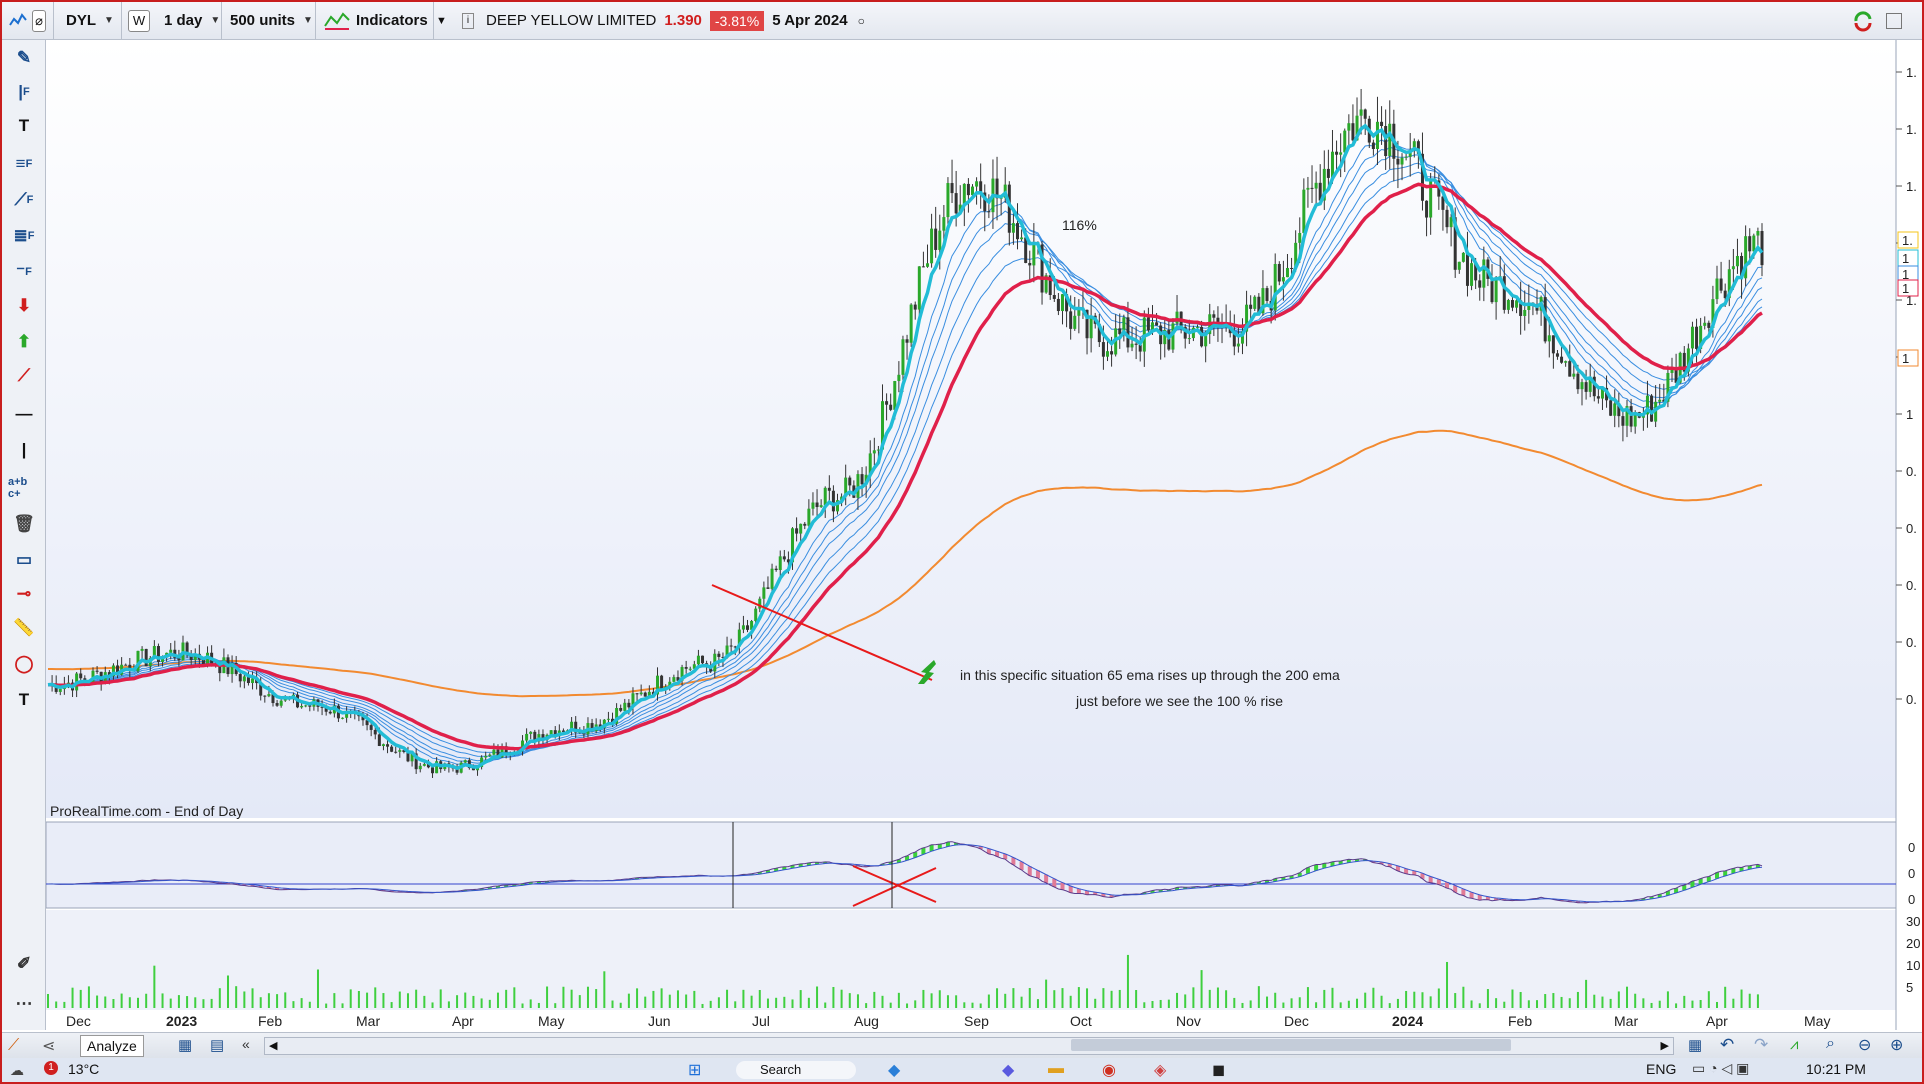 The image size is (1924, 1084). What do you see at coordinates (24, 963) in the screenshot?
I see `alerts-icon: ✐` at bounding box center [24, 963].